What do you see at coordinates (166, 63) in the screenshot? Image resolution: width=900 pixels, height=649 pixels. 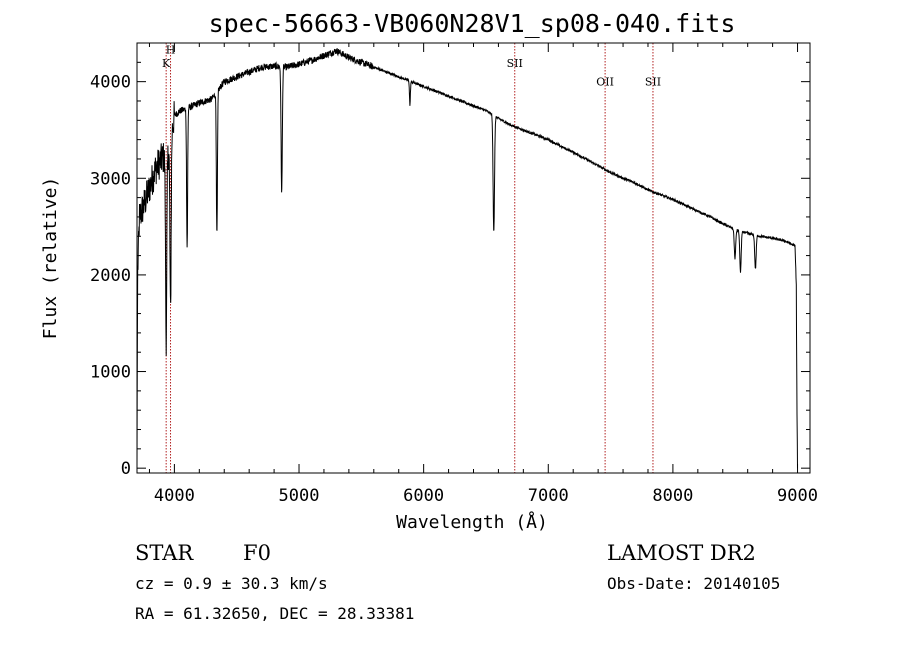 I see `reference-line-label: K` at bounding box center [166, 63].